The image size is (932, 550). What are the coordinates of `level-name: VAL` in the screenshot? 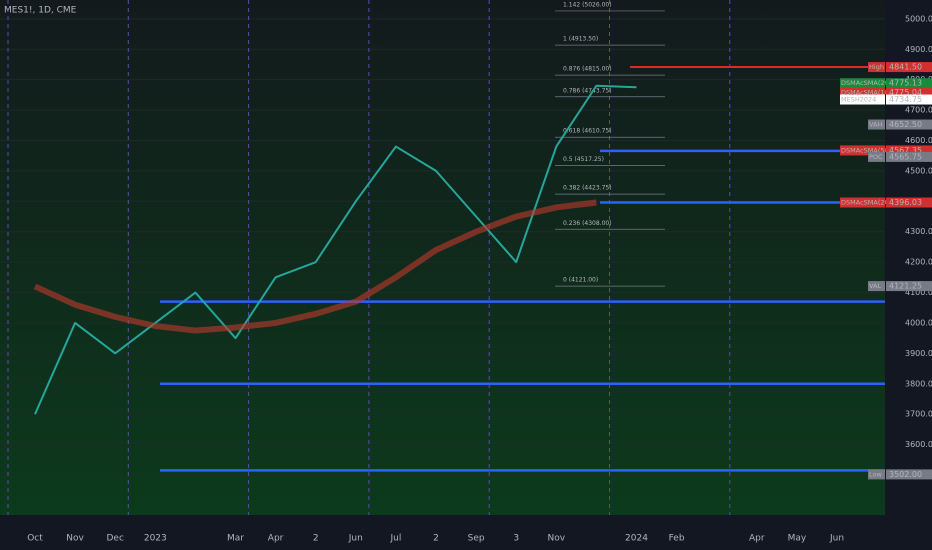 It's located at (875, 286).